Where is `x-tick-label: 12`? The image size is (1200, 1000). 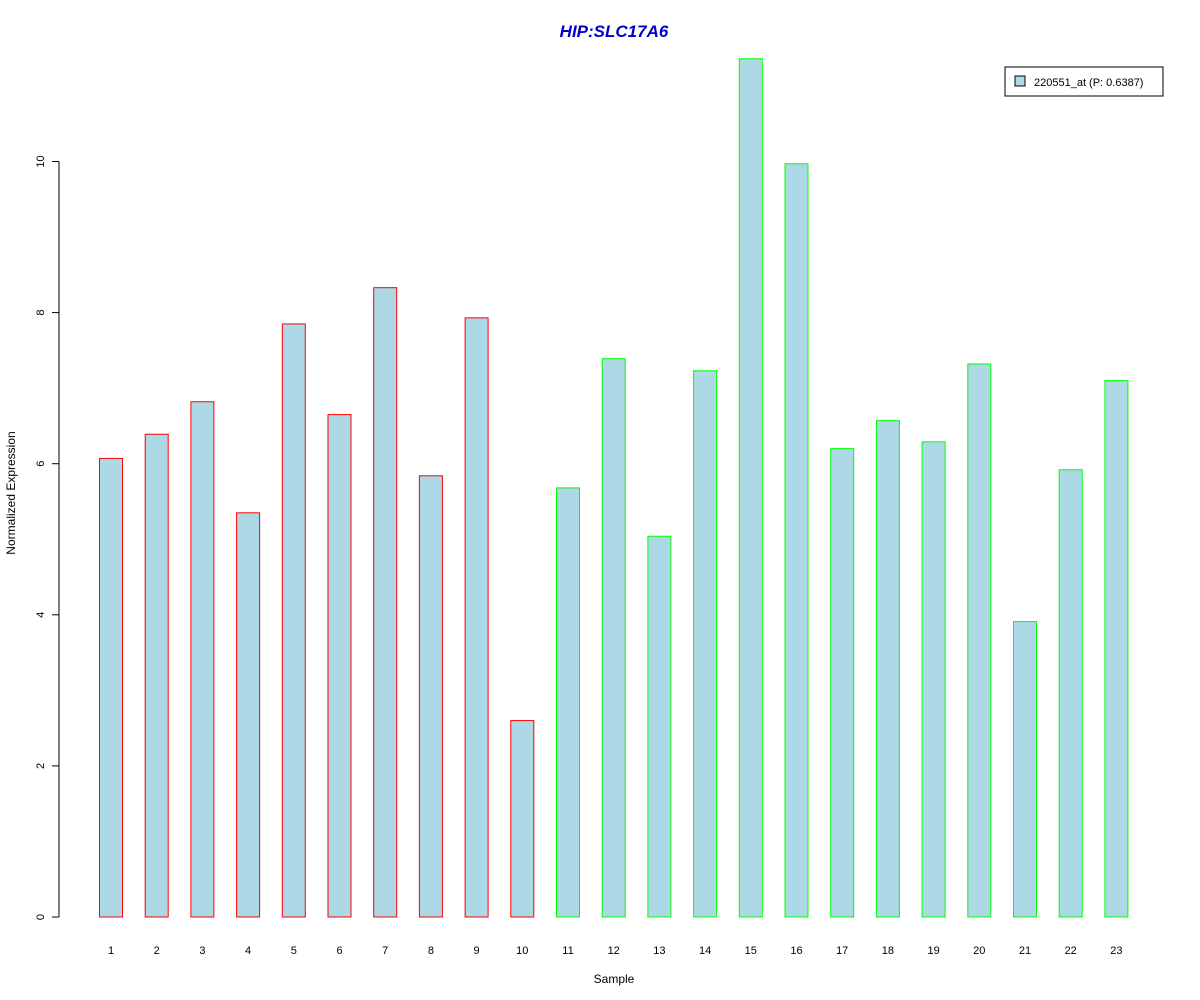
x-tick-label: 12 is located at coordinates (614, 951).